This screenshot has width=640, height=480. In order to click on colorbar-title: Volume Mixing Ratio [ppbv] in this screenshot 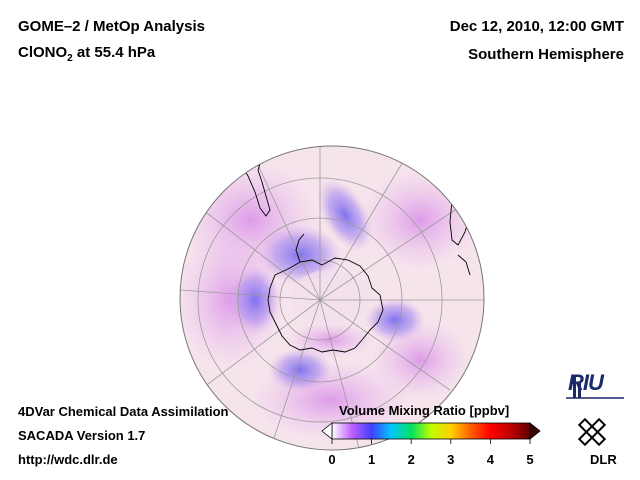, I will do `click(424, 410)`.